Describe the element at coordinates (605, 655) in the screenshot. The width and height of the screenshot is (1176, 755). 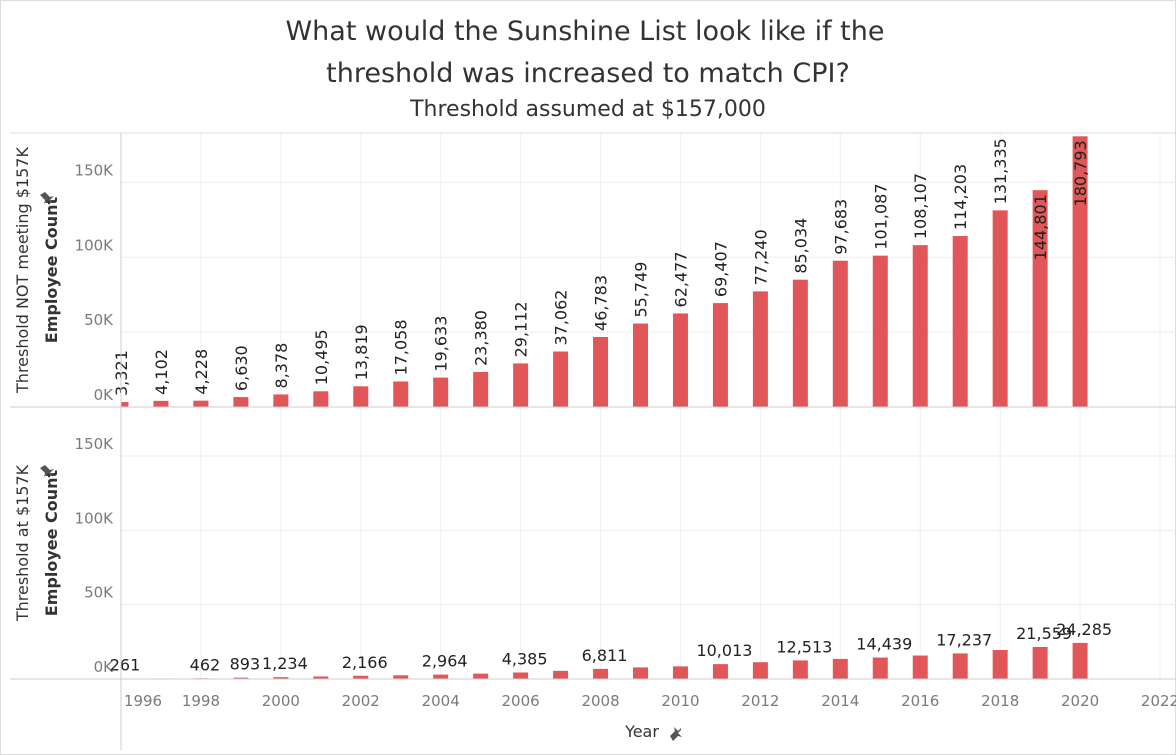
I see `data-label: 6,811` at that location.